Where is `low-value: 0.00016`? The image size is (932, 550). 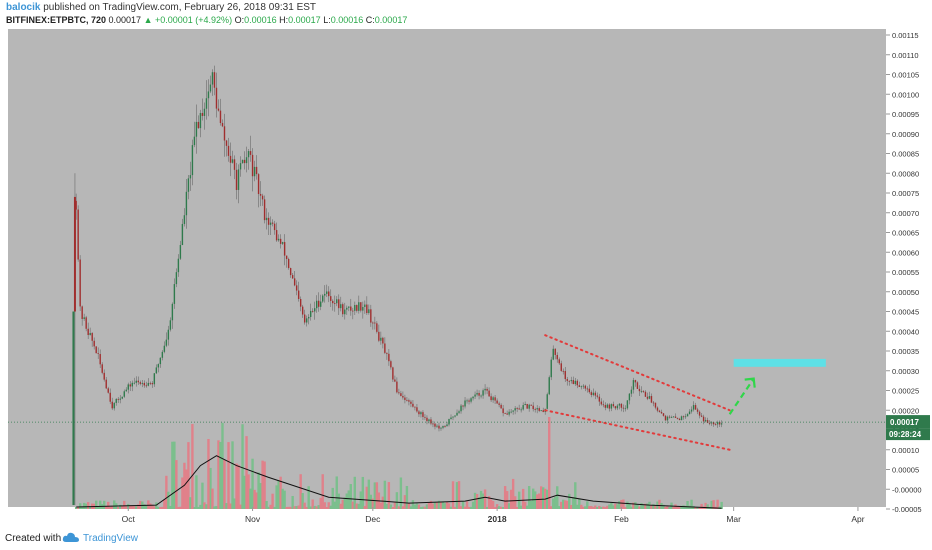 low-value: 0.00016 is located at coordinates (347, 20).